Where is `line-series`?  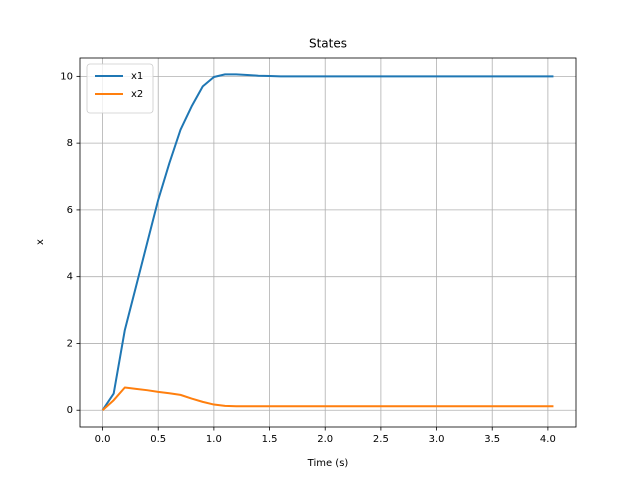 line-series is located at coordinates (327, 398).